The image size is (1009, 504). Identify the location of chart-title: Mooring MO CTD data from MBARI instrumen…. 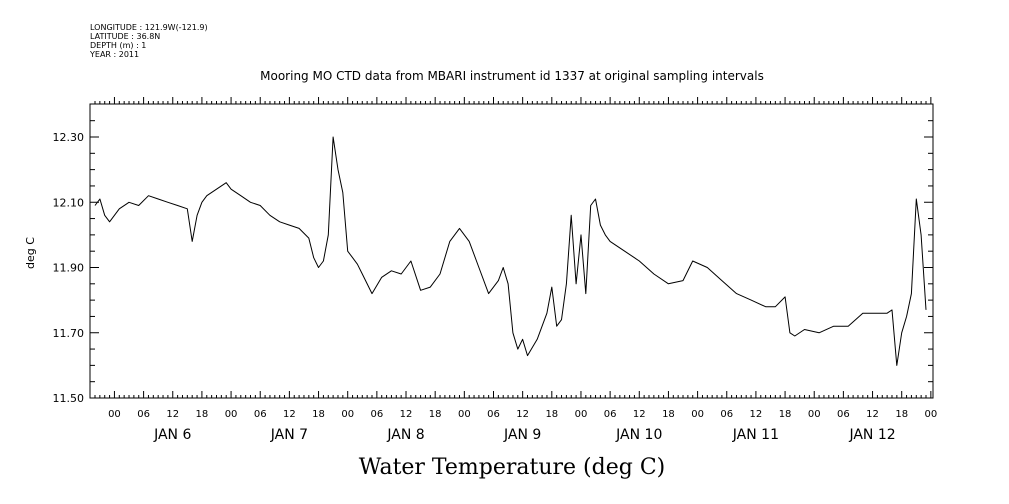
(512, 76).